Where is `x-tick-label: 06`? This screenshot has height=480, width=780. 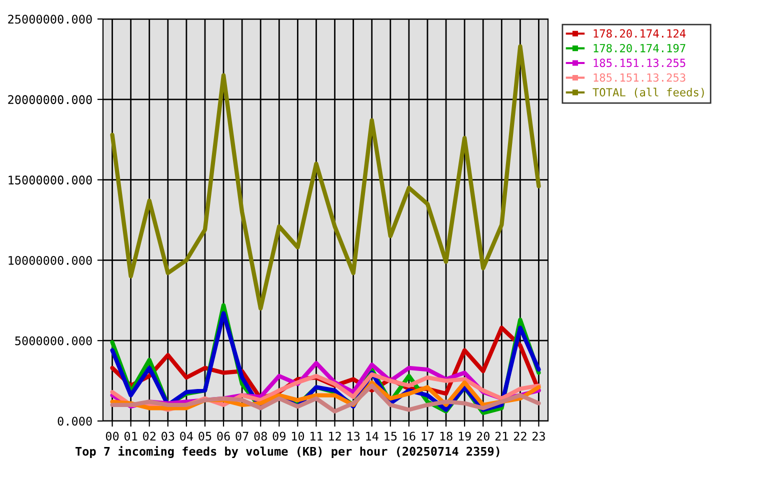
x-tick-label: 06 is located at coordinates (223, 436).